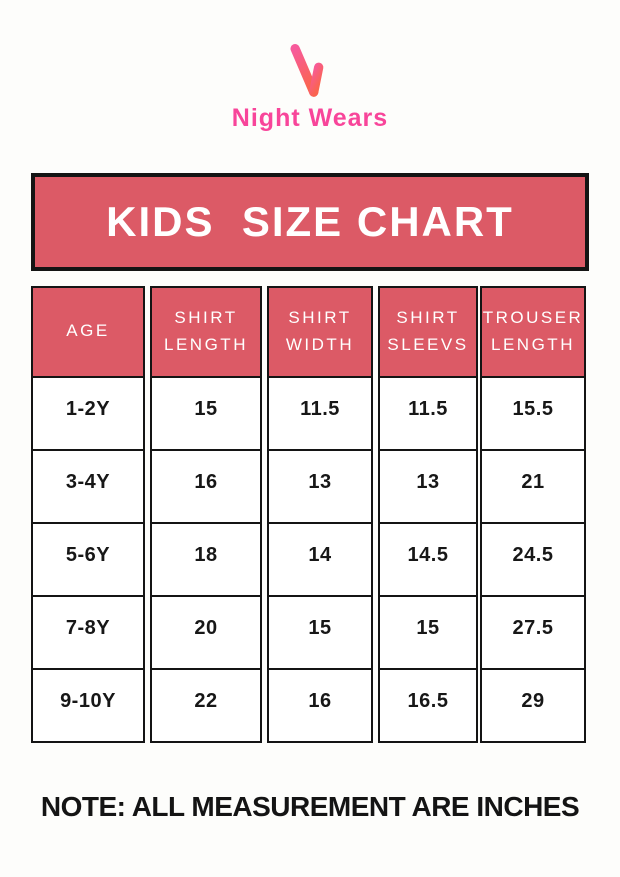  What do you see at coordinates (310, 806) in the screenshot?
I see `measurement-note: NOTE: ALL MEASUREMENT ARE INCHES` at bounding box center [310, 806].